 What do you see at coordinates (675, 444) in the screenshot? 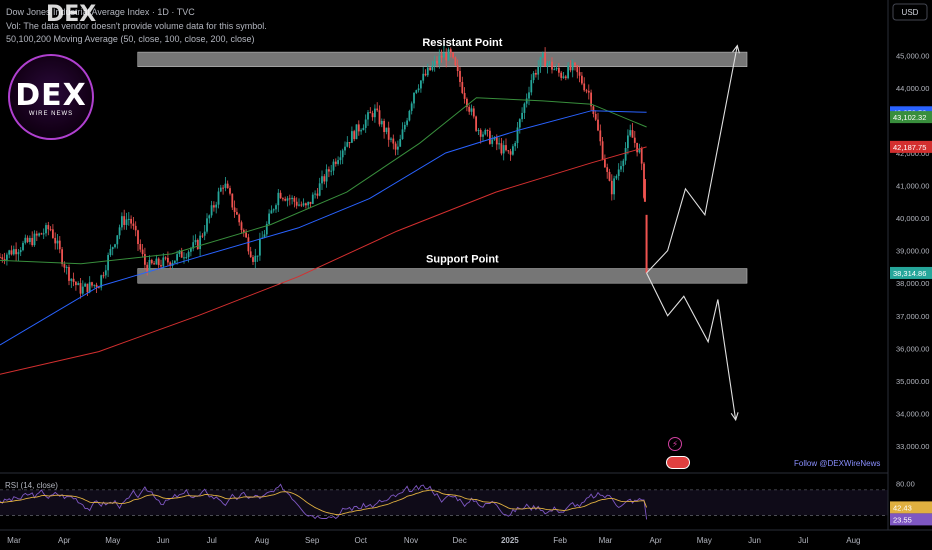
I see `bolt-icon: ⚡` at bounding box center [675, 444].